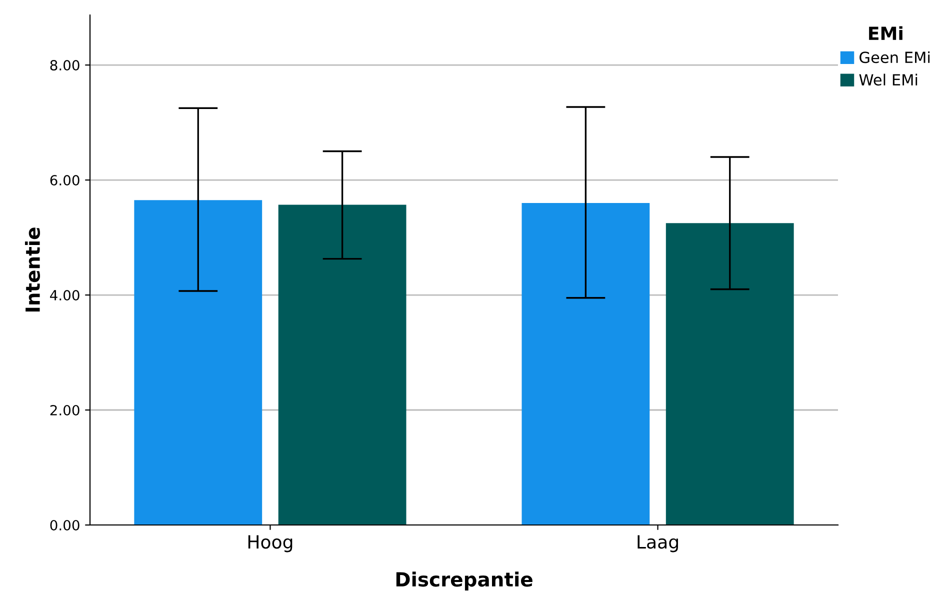  Describe the element at coordinates (888, 80) in the screenshot. I see `legend-label: Wel EMi` at that location.